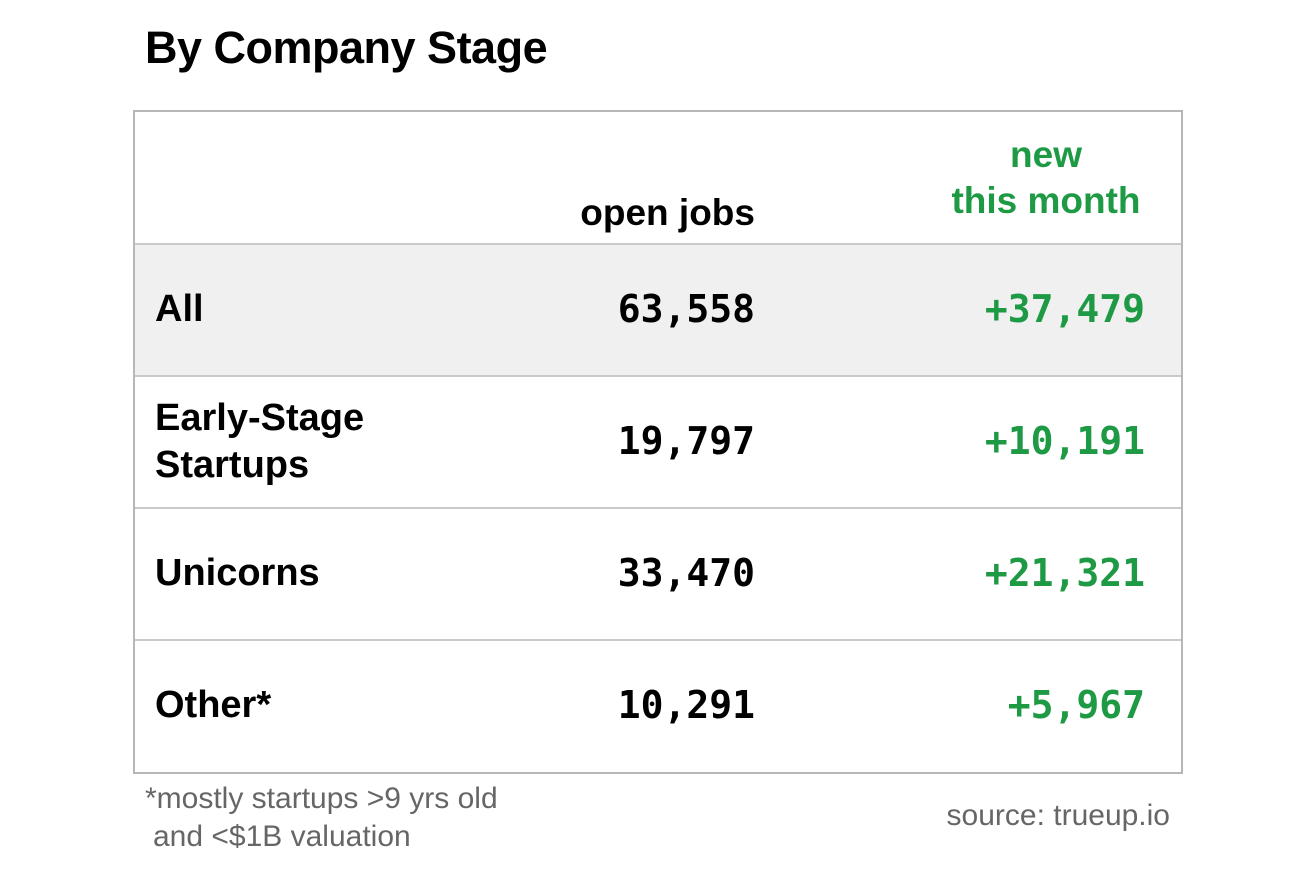 The width and height of the screenshot is (1316, 878). I want to click on header-new-this-month: new this month, so click(1046, 178).